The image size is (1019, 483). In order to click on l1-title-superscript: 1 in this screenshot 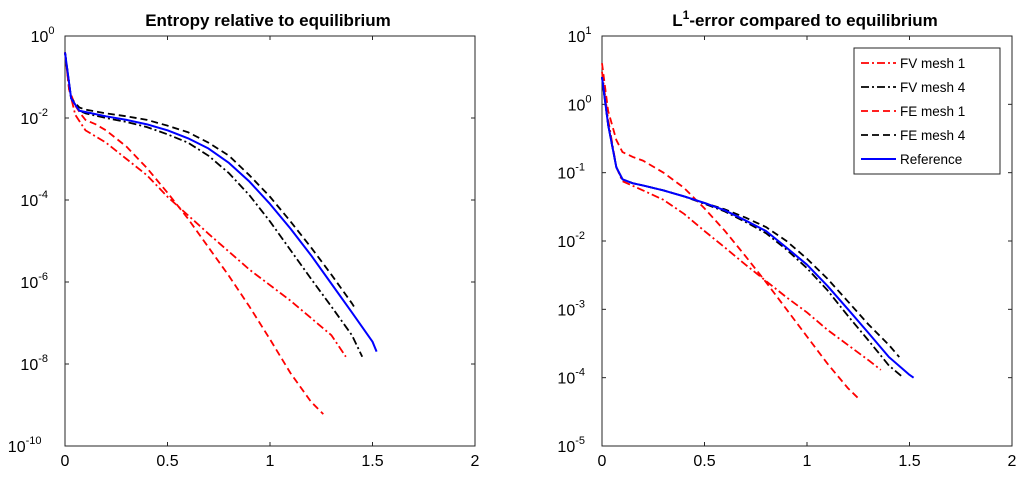, I will do `click(686, 15)`.